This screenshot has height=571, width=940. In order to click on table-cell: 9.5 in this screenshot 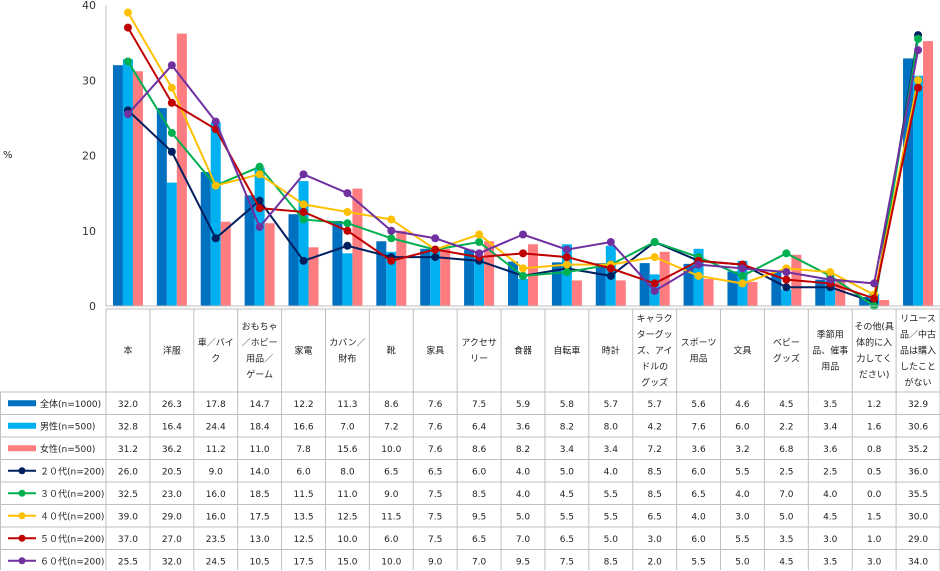, I will do `click(479, 517)`.